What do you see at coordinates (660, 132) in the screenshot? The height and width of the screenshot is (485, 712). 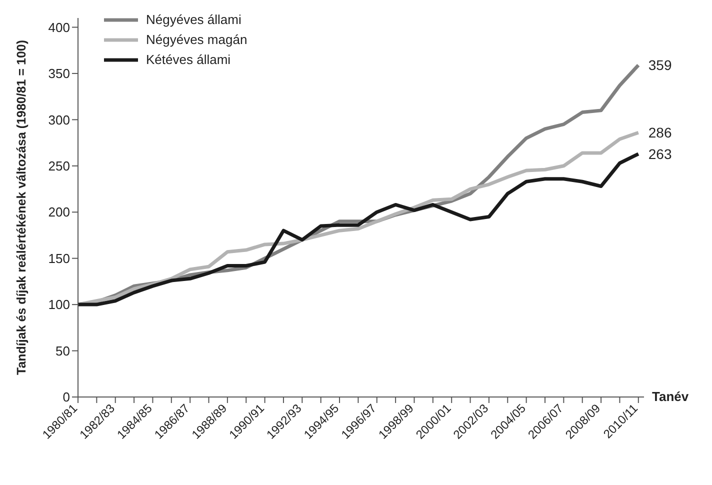 I see `data-label: 286` at bounding box center [660, 132].